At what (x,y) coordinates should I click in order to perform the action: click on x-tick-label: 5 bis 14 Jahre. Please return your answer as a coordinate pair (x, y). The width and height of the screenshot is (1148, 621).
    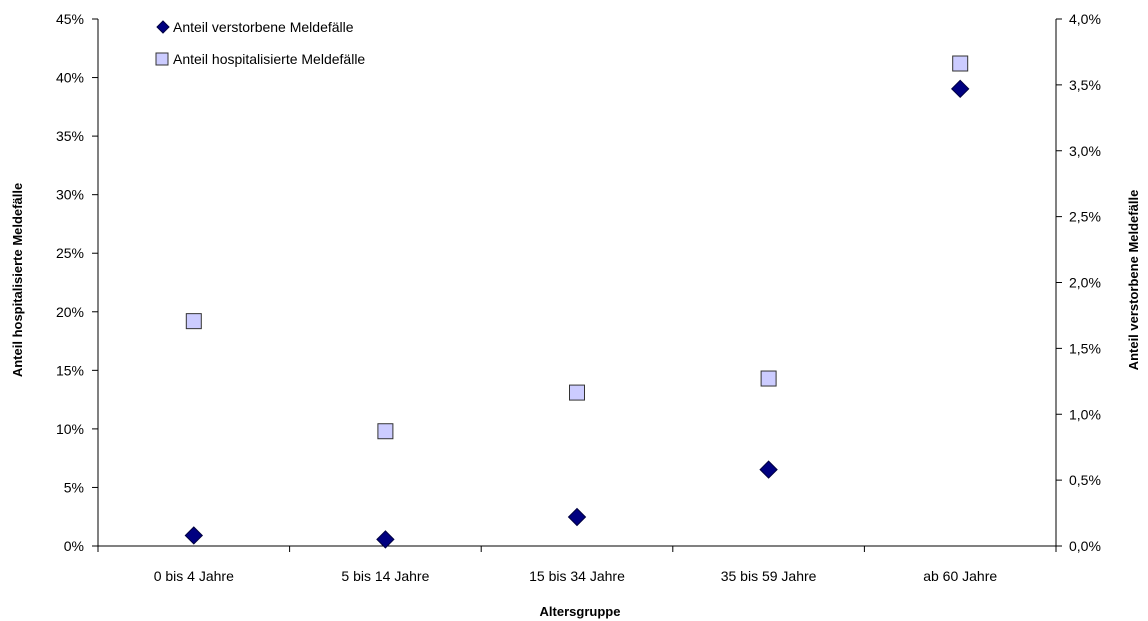
    Looking at the image, I should click on (385, 576).